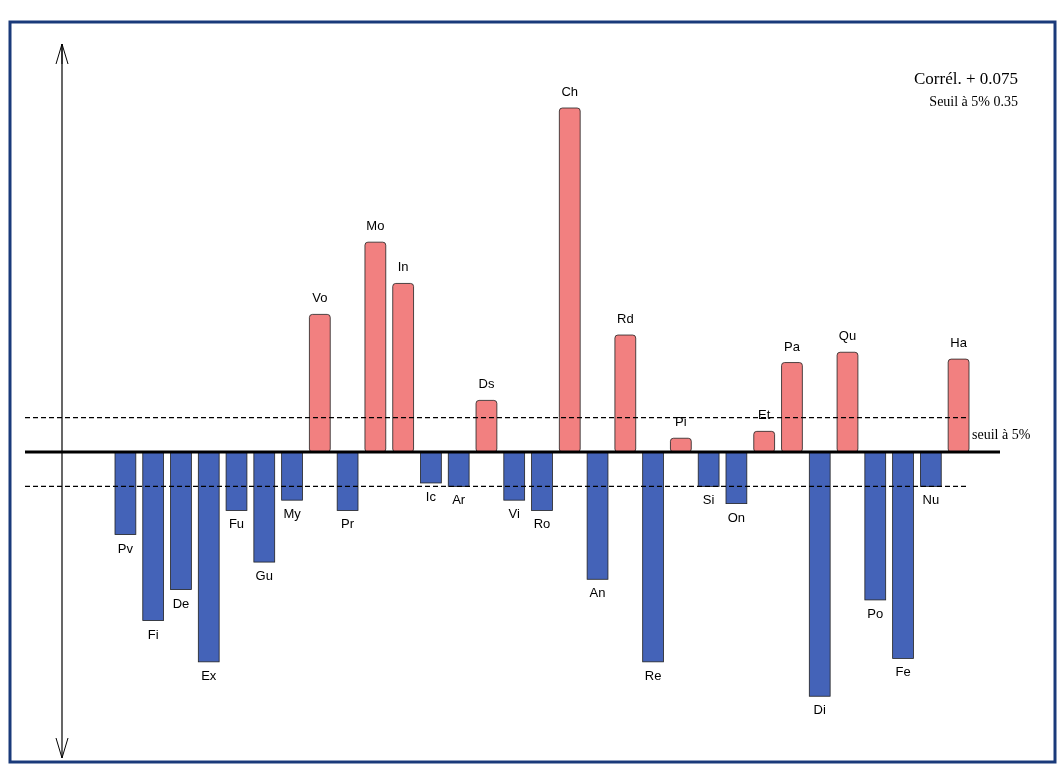 The height and width of the screenshot is (782, 1061). Describe the element at coordinates (653, 675) in the screenshot. I see `x-tick-label: Re` at that location.